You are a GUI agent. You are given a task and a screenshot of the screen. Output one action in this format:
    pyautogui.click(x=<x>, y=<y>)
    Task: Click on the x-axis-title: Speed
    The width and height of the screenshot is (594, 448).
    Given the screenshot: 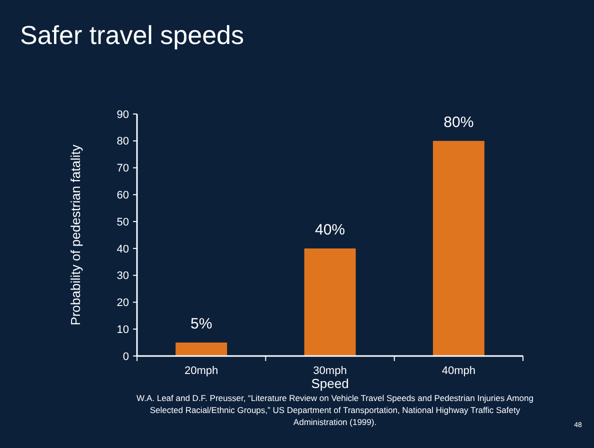 What is the action you would take?
    pyautogui.click(x=330, y=383)
    